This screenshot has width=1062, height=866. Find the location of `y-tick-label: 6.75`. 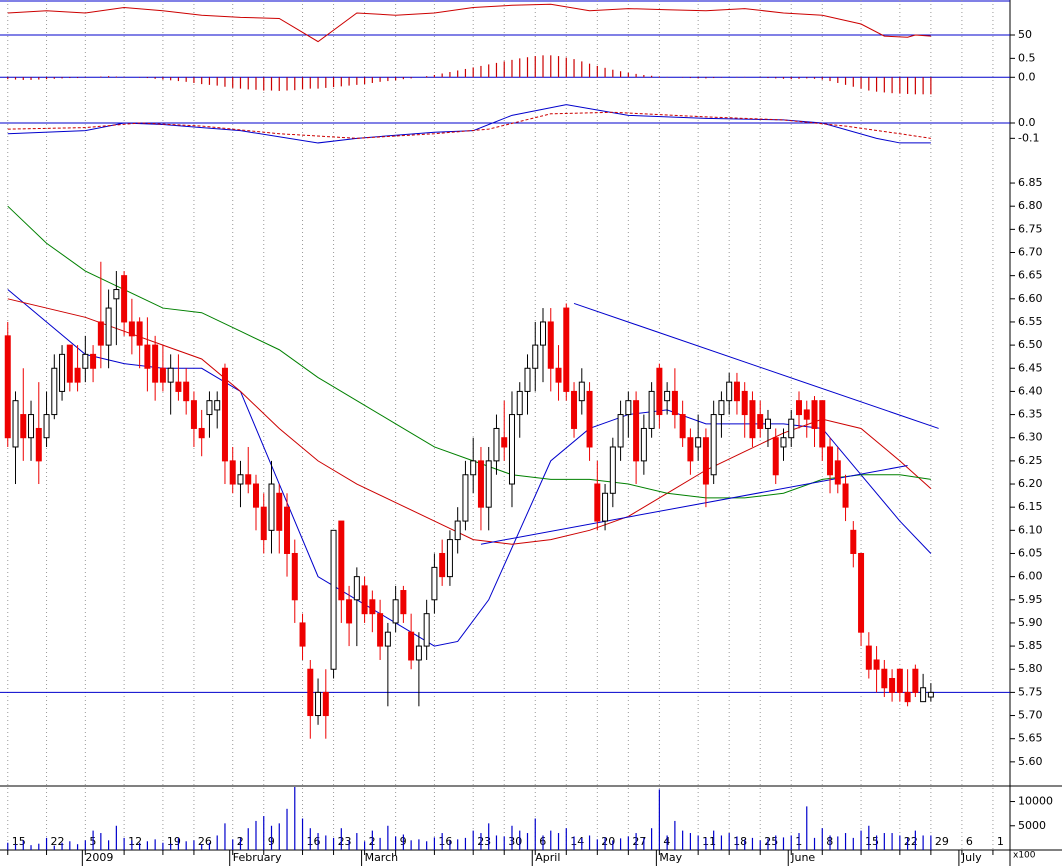

y-tick-label: 6.75 is located at coordinates (1030, 228).